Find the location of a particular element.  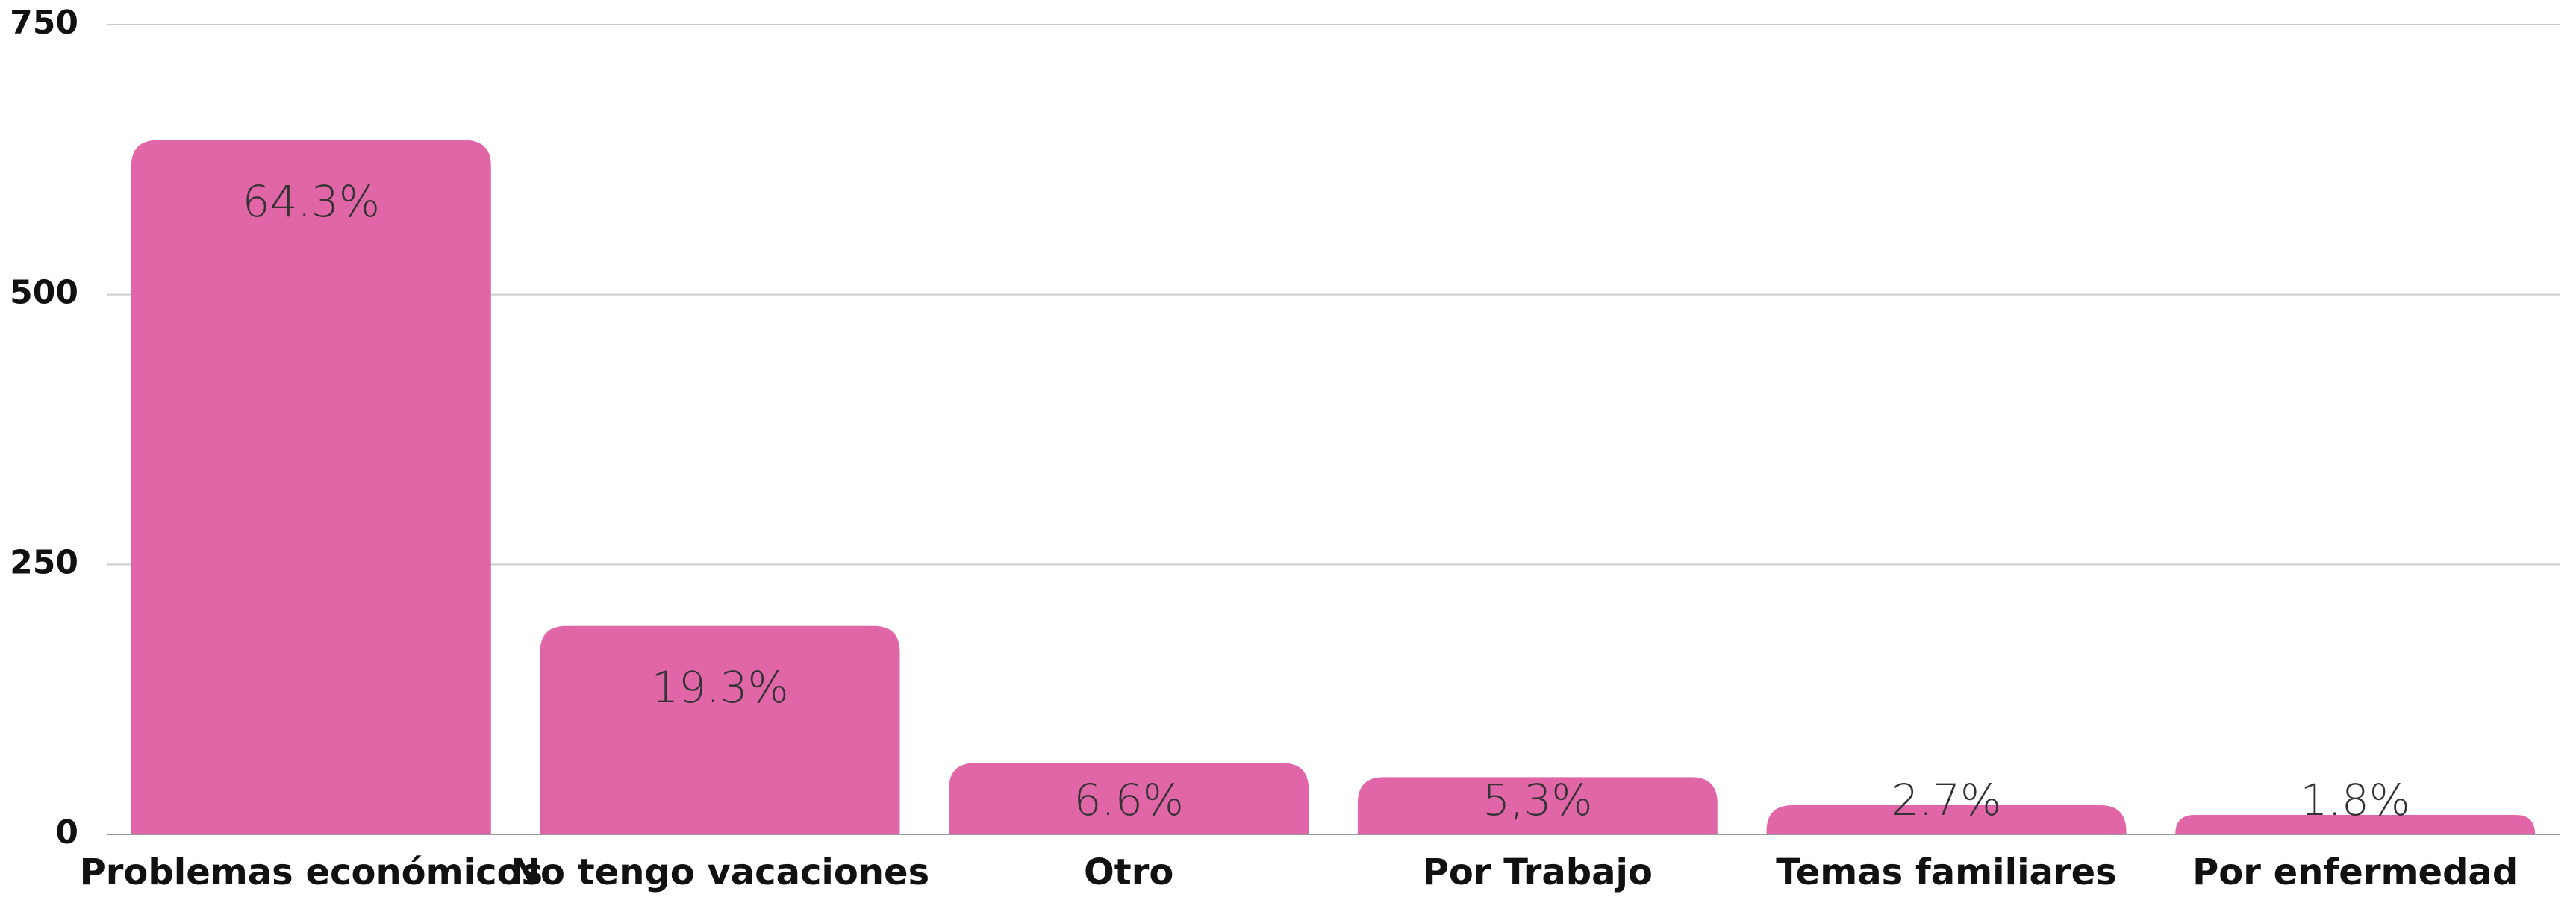

value-label: 5,3% is located at coordinates (1537, 800).